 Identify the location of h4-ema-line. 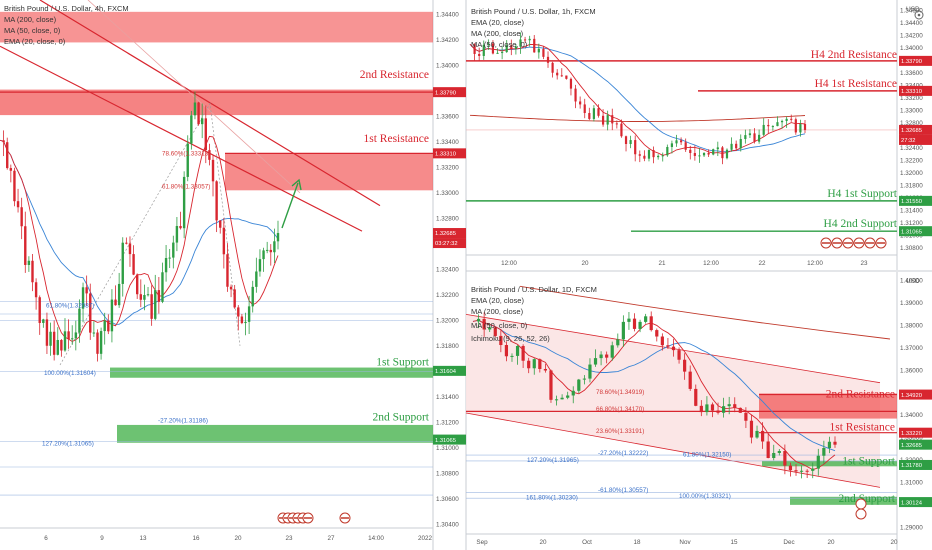
(139, 239).